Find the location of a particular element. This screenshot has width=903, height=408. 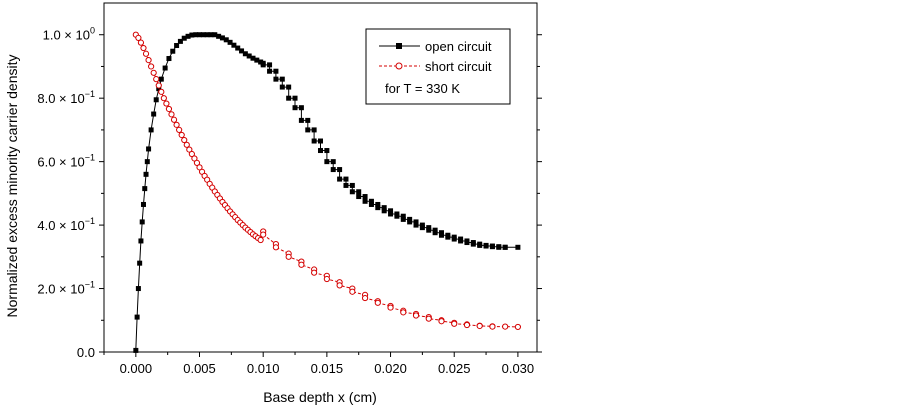

y-tick-label: 8.0 × 10⁻¹ is located at coordinates (66, 97).